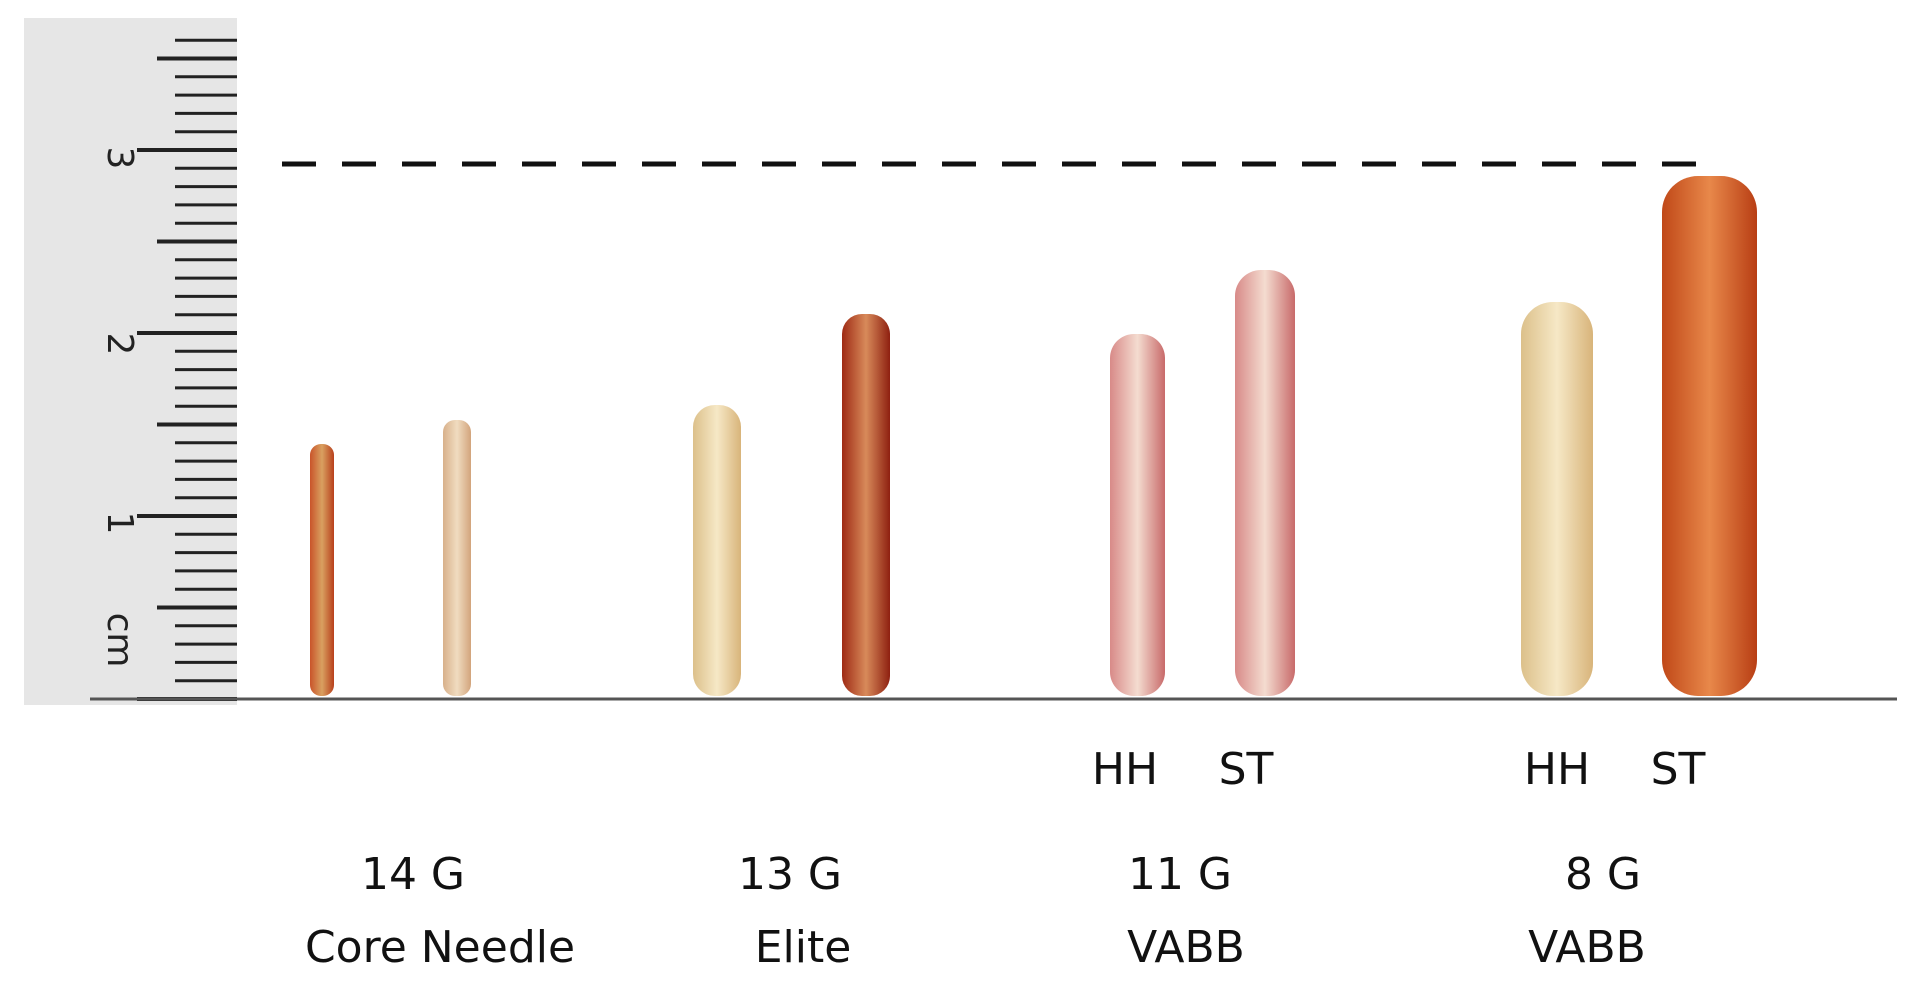 Image resolution: width=1907 pixels, height=996 pixels. What do you see at coordinates (790, 874) in the screenshot?
I see `gauge-label: 13 G` at bounding box center [790, 874].